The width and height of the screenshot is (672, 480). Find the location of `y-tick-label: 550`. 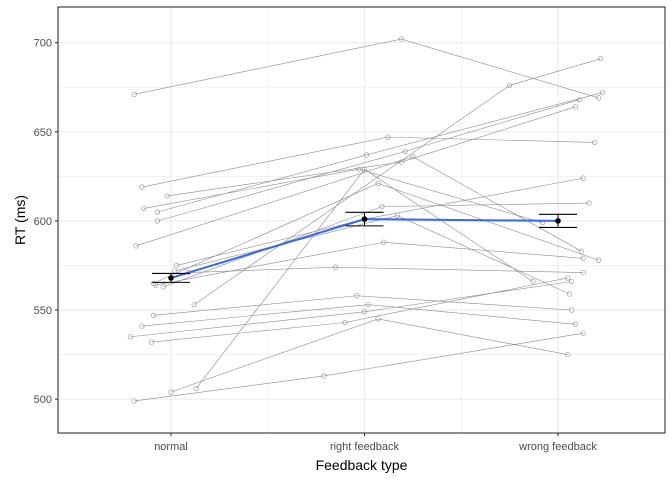

y-tick-label: 550 is located at coordinates (43, 311).